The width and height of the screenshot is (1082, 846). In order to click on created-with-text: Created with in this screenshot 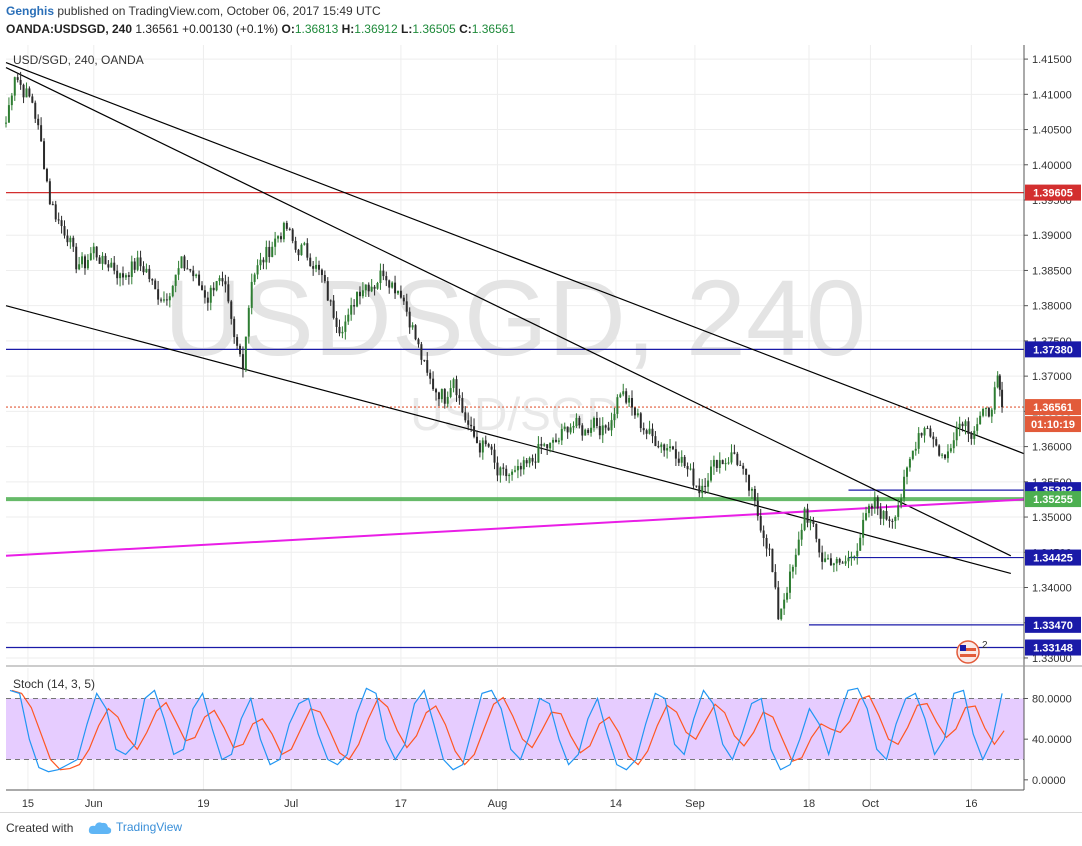, I will do `click(40, 828)`.